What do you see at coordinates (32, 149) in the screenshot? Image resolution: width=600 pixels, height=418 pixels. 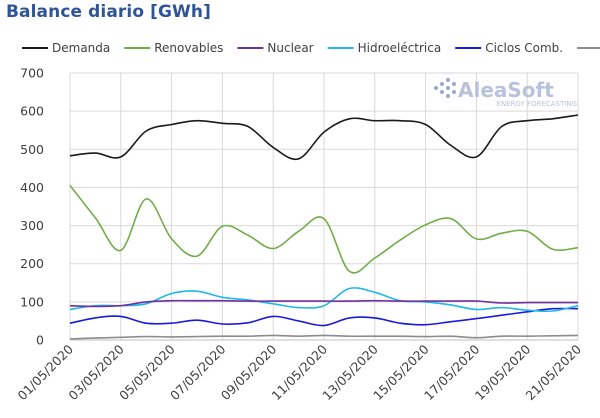 I see `y-tick-label: 500` at bounding box center [32, 149].